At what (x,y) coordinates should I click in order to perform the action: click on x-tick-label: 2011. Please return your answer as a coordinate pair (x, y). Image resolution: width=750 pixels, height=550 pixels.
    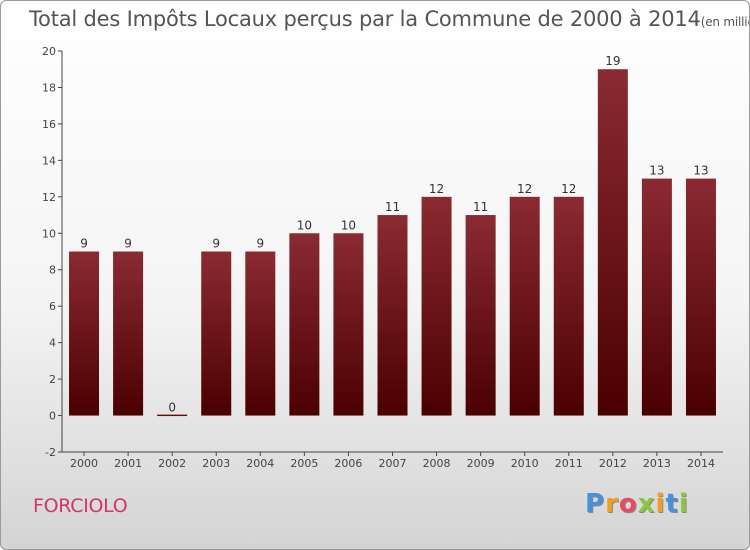
    Looking at the image, I should click on (569, 463).